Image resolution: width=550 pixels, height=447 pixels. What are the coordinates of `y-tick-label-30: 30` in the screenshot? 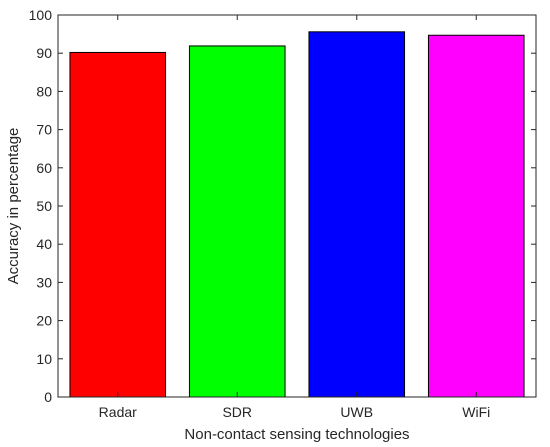 It's located at (44, 282).